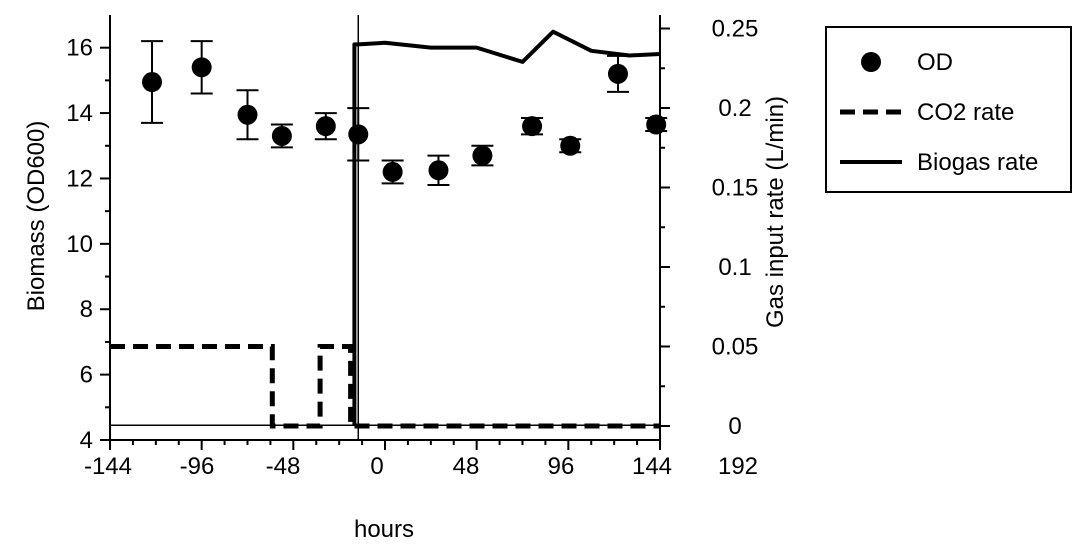 The width and height of the screenshot is (1079, 544). I want to click on x-axis-title: hours, so click(384, 529).